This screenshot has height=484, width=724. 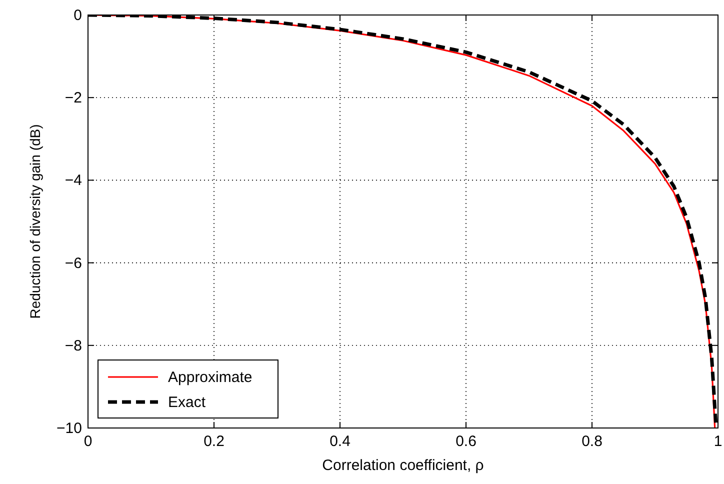 I want to click on legend-label: Exact, so click(x=187, y=402).